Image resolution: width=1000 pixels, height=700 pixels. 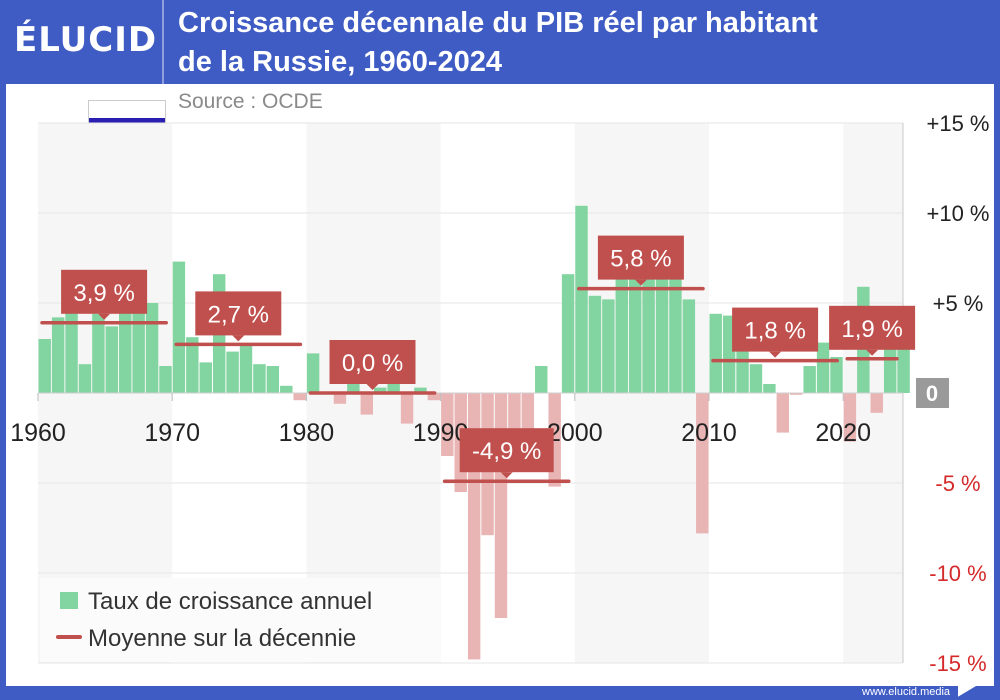 I want to click on bar-1983, so click(x=353, y=388).